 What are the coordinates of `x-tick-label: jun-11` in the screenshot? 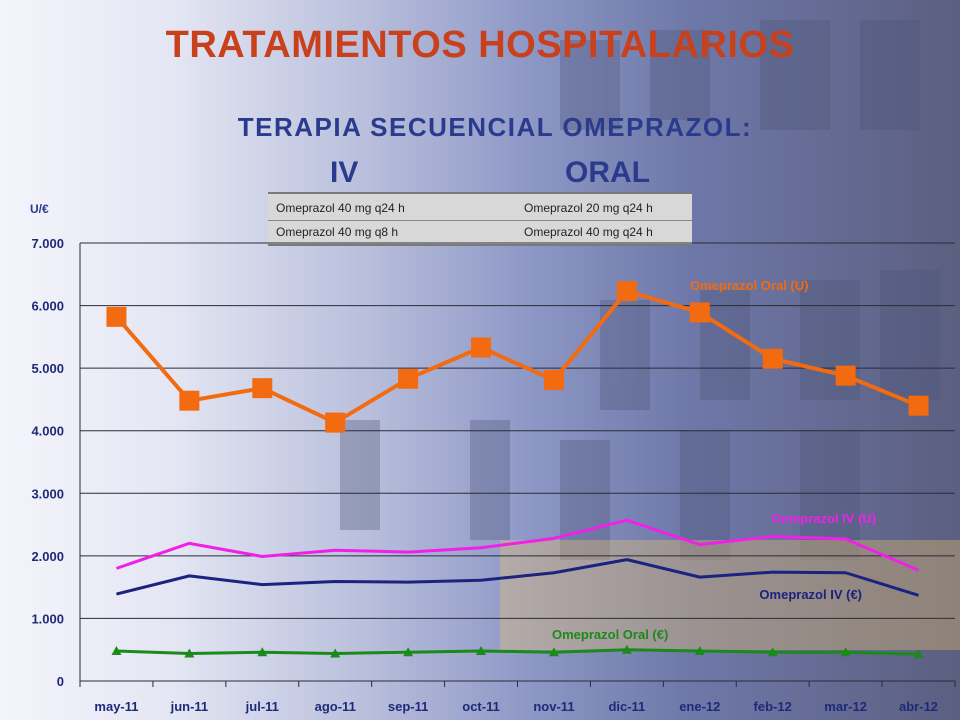 It's located at (189, 706).